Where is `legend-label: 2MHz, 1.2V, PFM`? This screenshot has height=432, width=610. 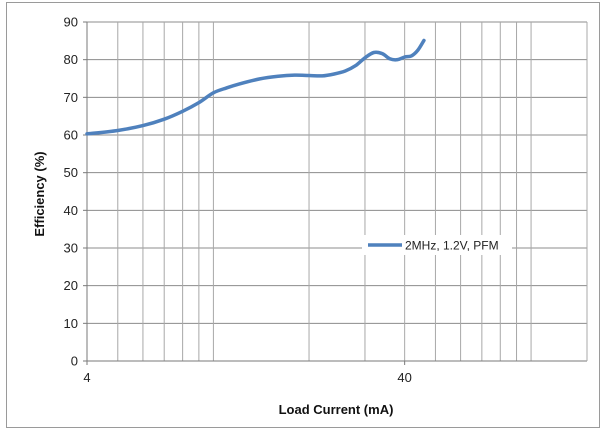 legend-label: 2MHz, 1.2V, PFM is located at coordinates (452, 246).